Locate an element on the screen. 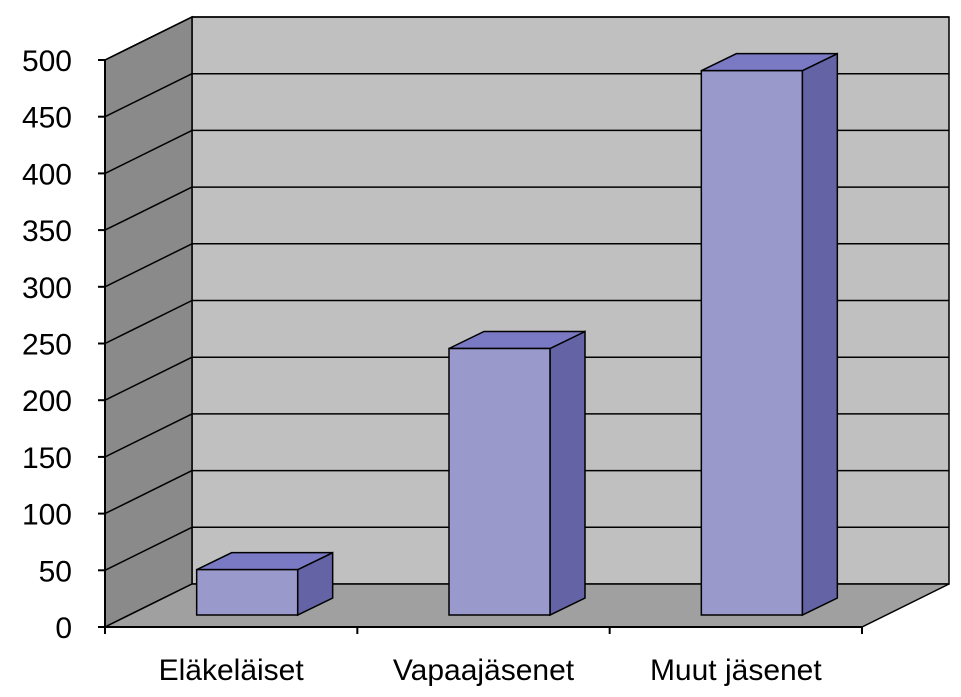  category-label: Vapaajäsenet is located at coordinates (484, 670).